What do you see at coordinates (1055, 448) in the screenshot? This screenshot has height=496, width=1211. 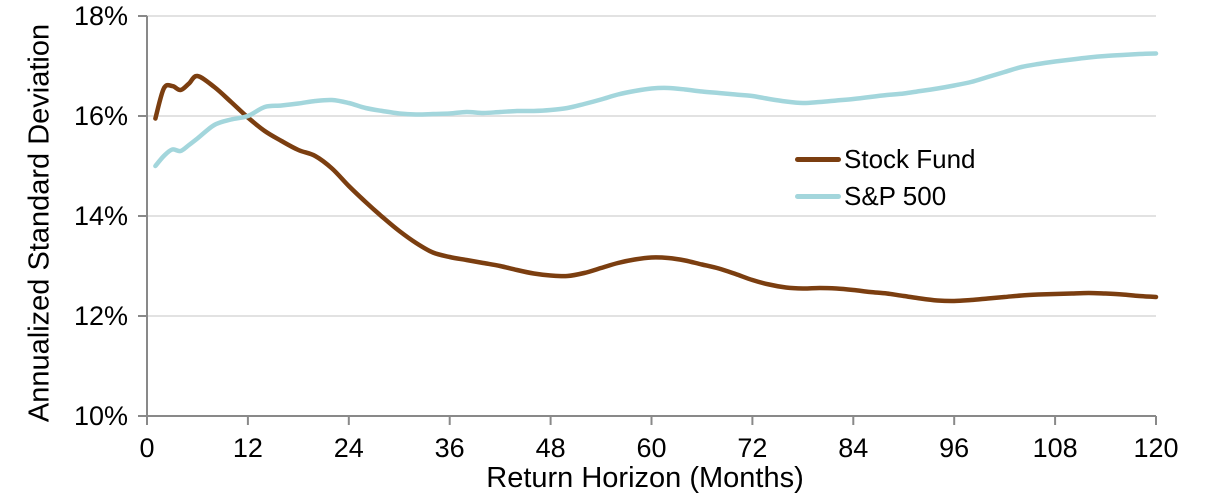 I see `x-tick-label: 108` at bounding box center [1055, 448].